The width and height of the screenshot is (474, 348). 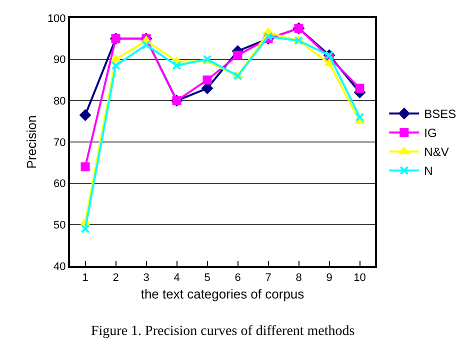 I want to click on y-tick-label: 90, so click(x=60, y=60).